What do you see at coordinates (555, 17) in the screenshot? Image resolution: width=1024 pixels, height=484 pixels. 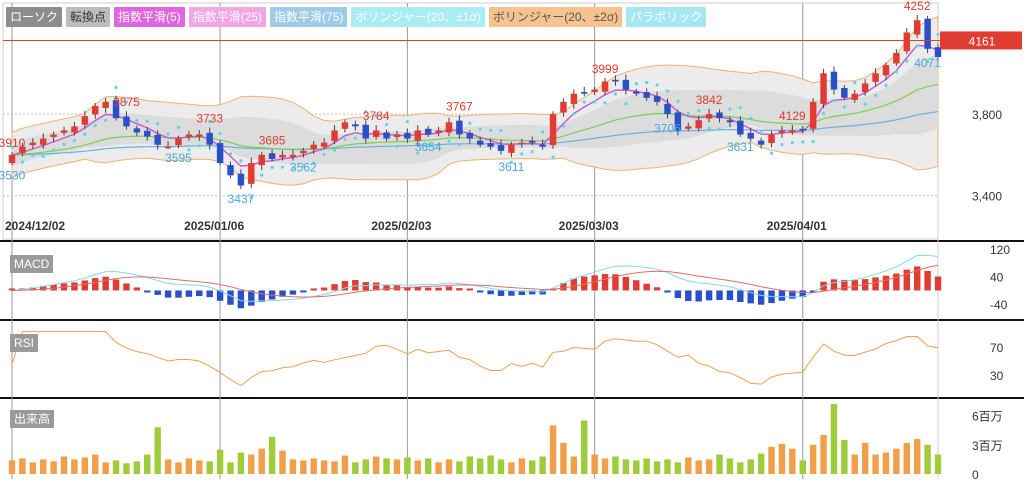 I see `legend-item: ボリンジャー(20、±2σ)` at bounding box center [555, 17].